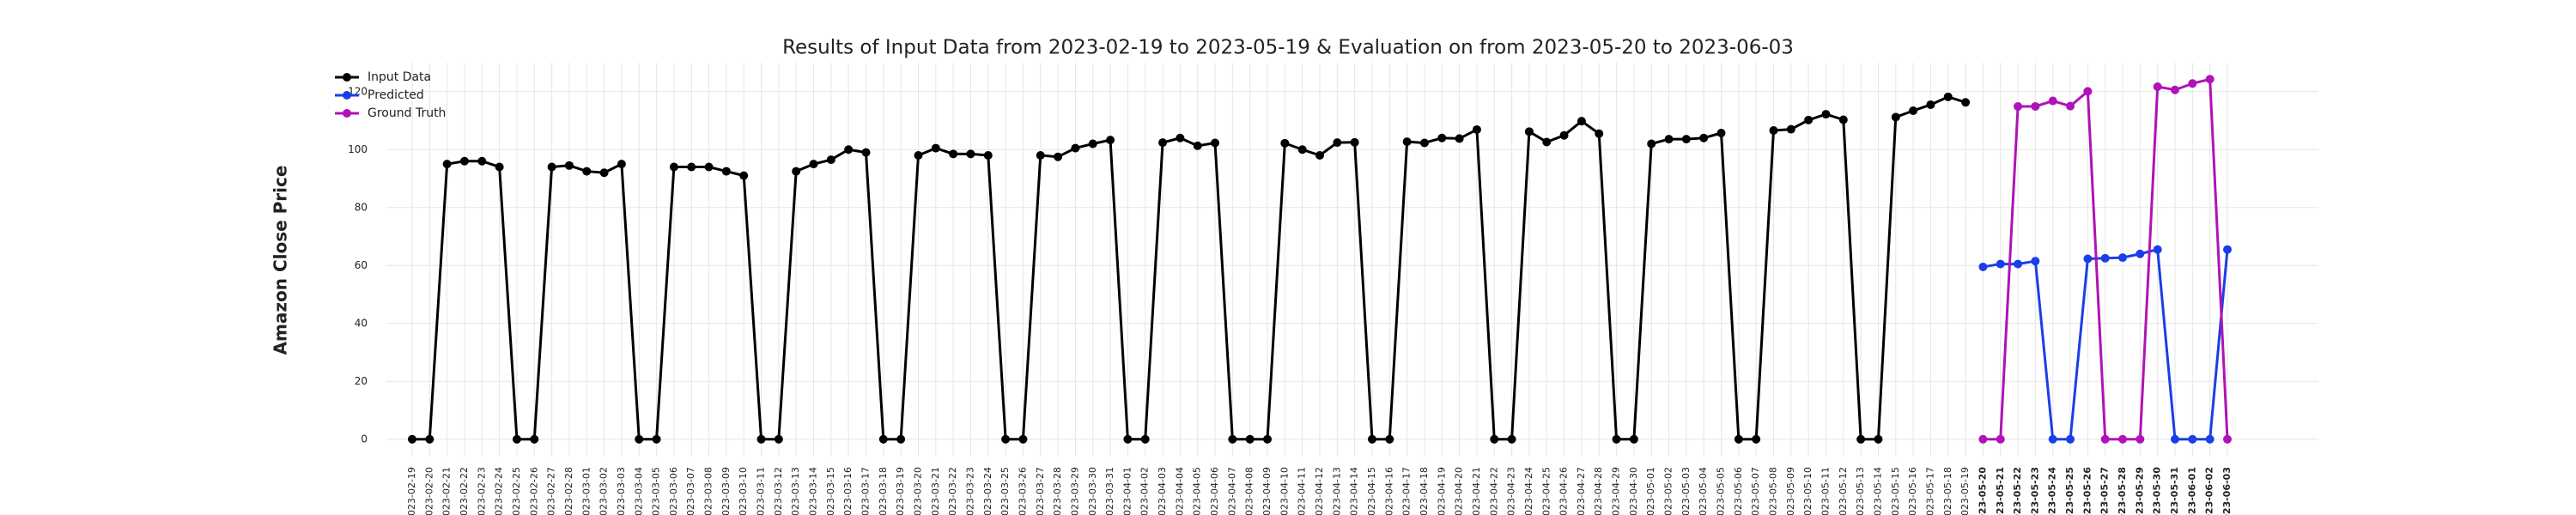  What do you see at coordinates (2069, 491) in the screenshot?
I see `x-tick-label: 2023-05-25` at bounding box center [2069, 491].